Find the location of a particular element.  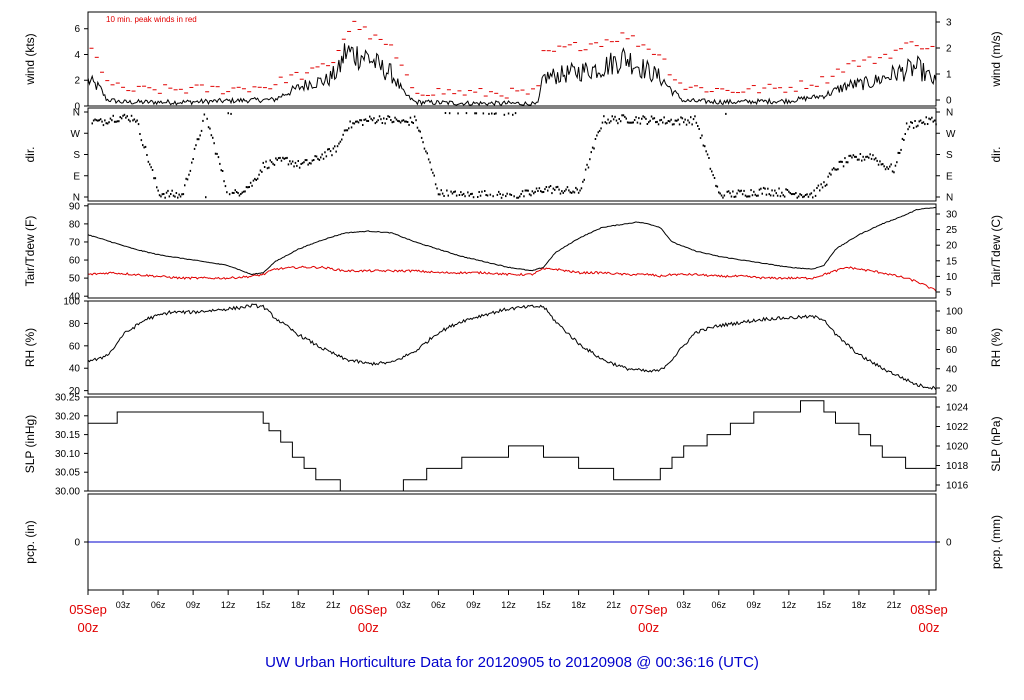

left-tick-label: 70 is located at coordinates (75, 242).